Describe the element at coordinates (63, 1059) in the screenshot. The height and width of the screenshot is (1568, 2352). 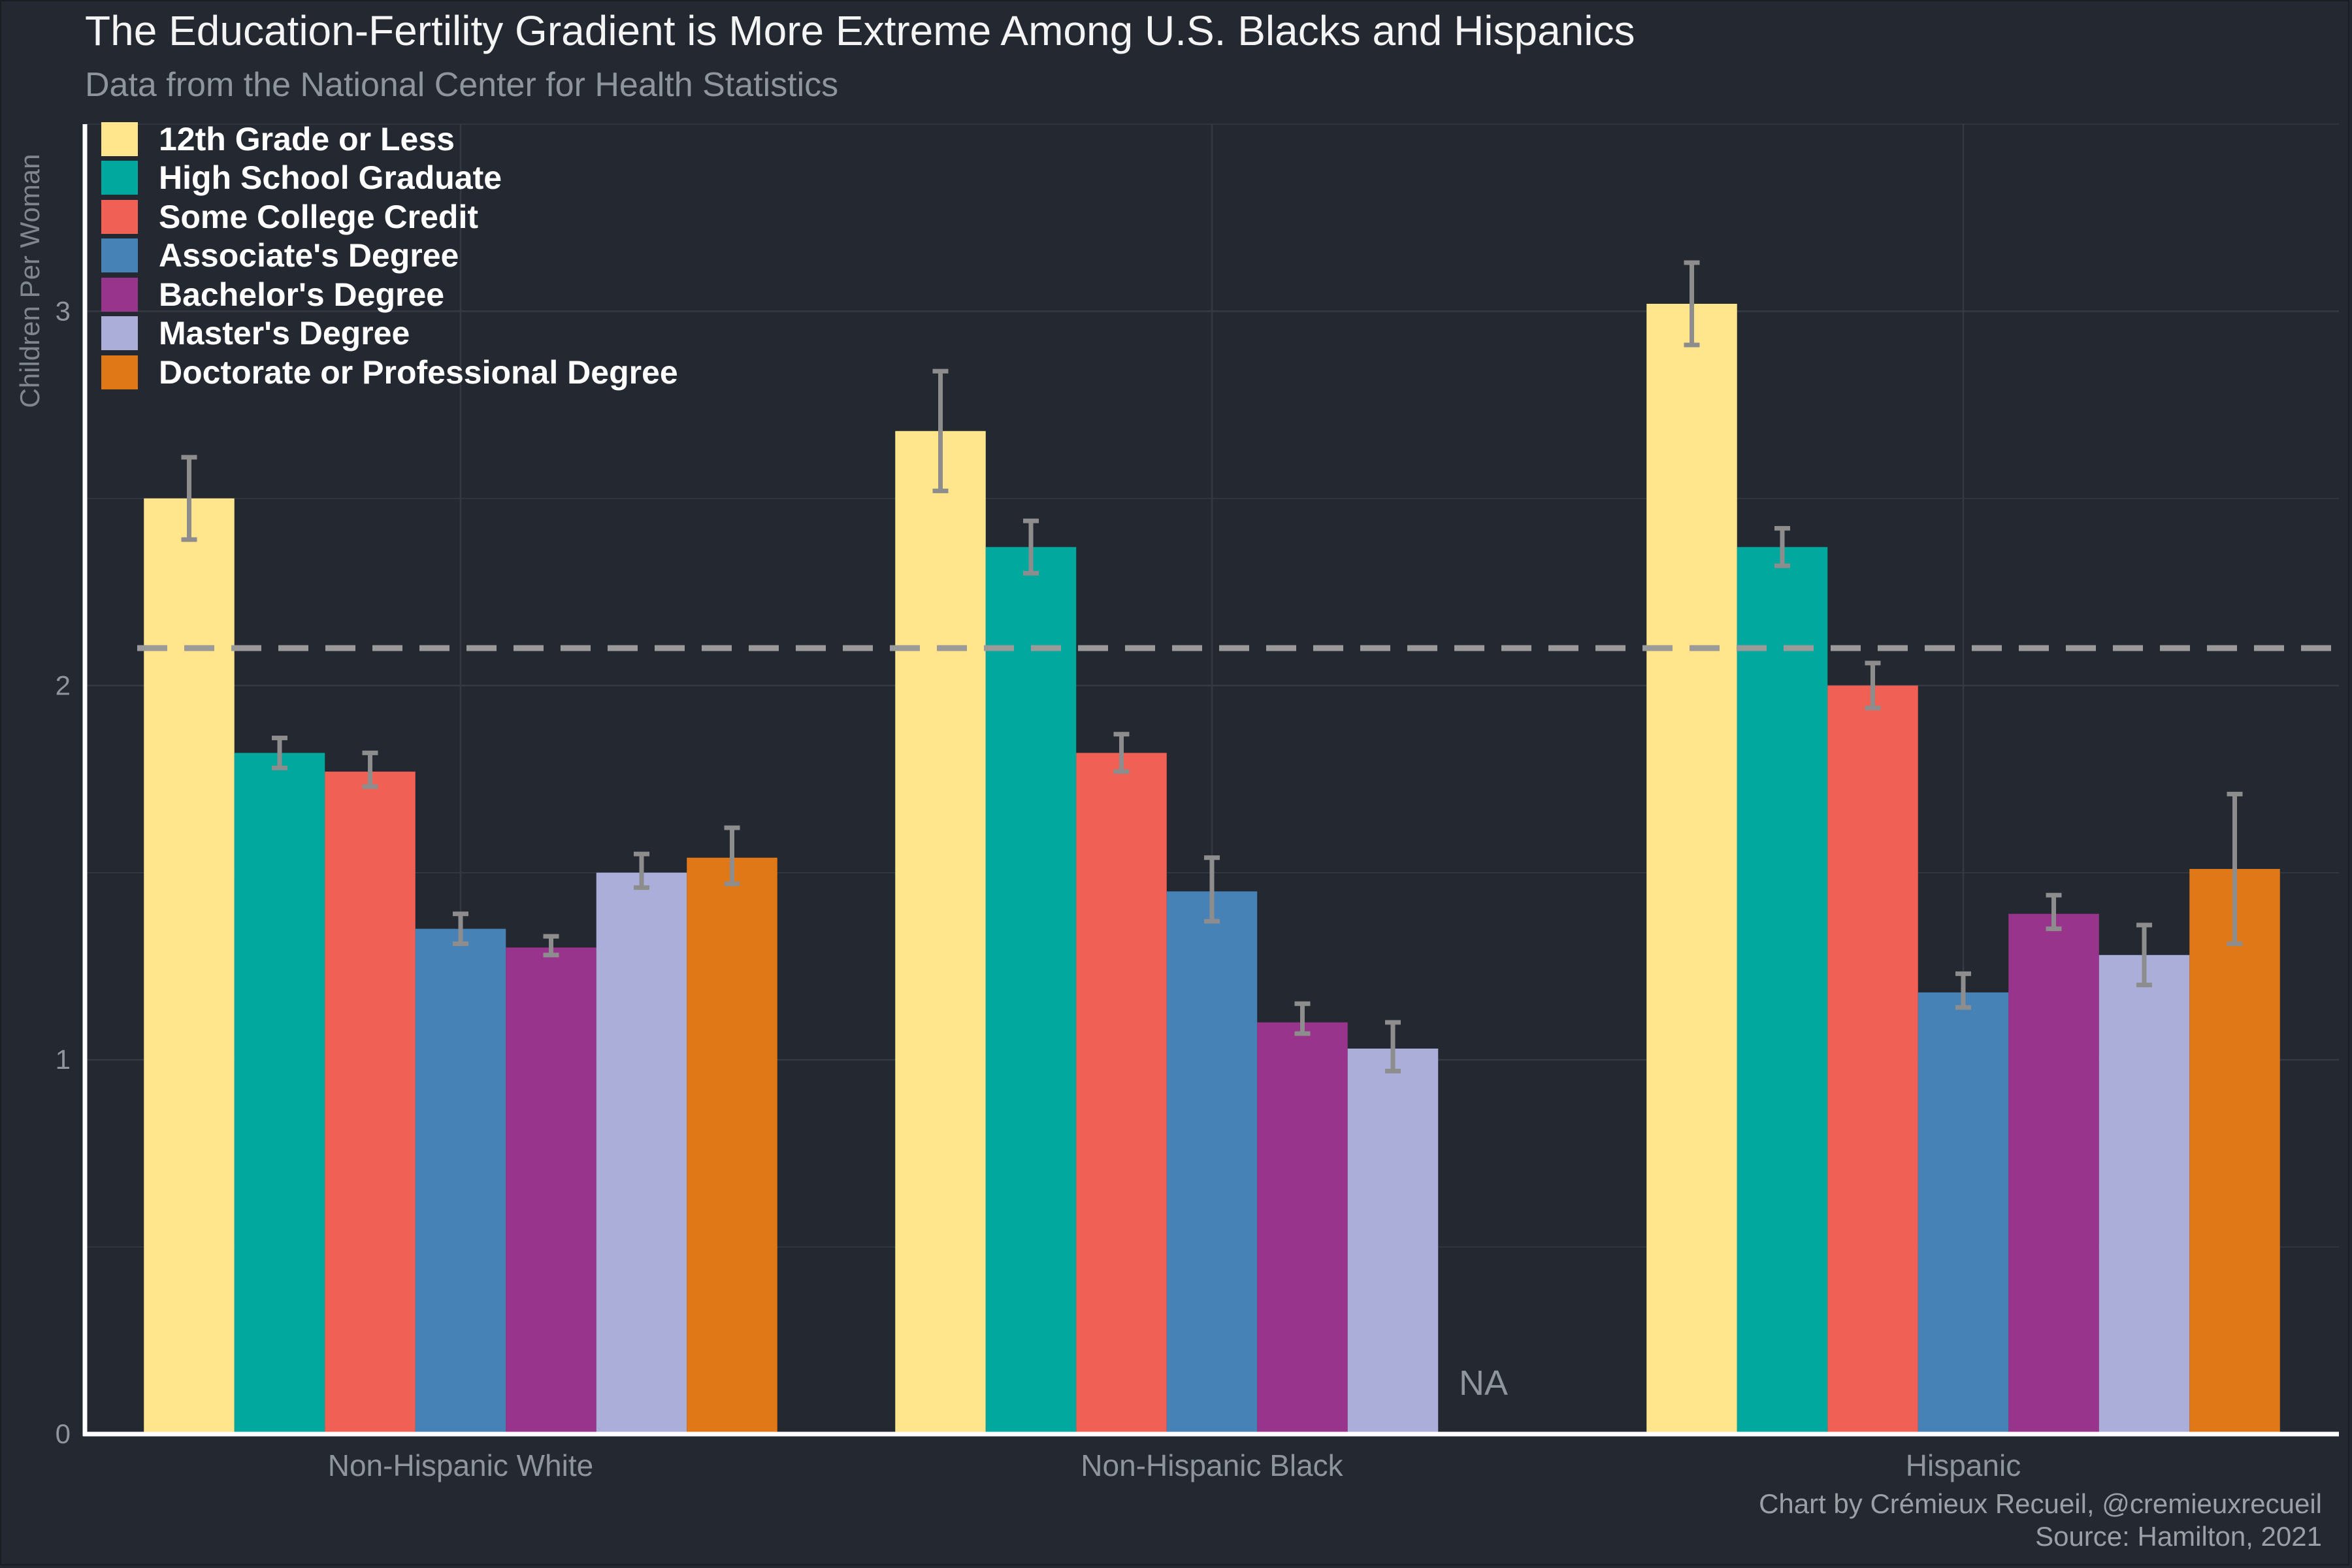
I see `y-tick-label: 1` at that location.